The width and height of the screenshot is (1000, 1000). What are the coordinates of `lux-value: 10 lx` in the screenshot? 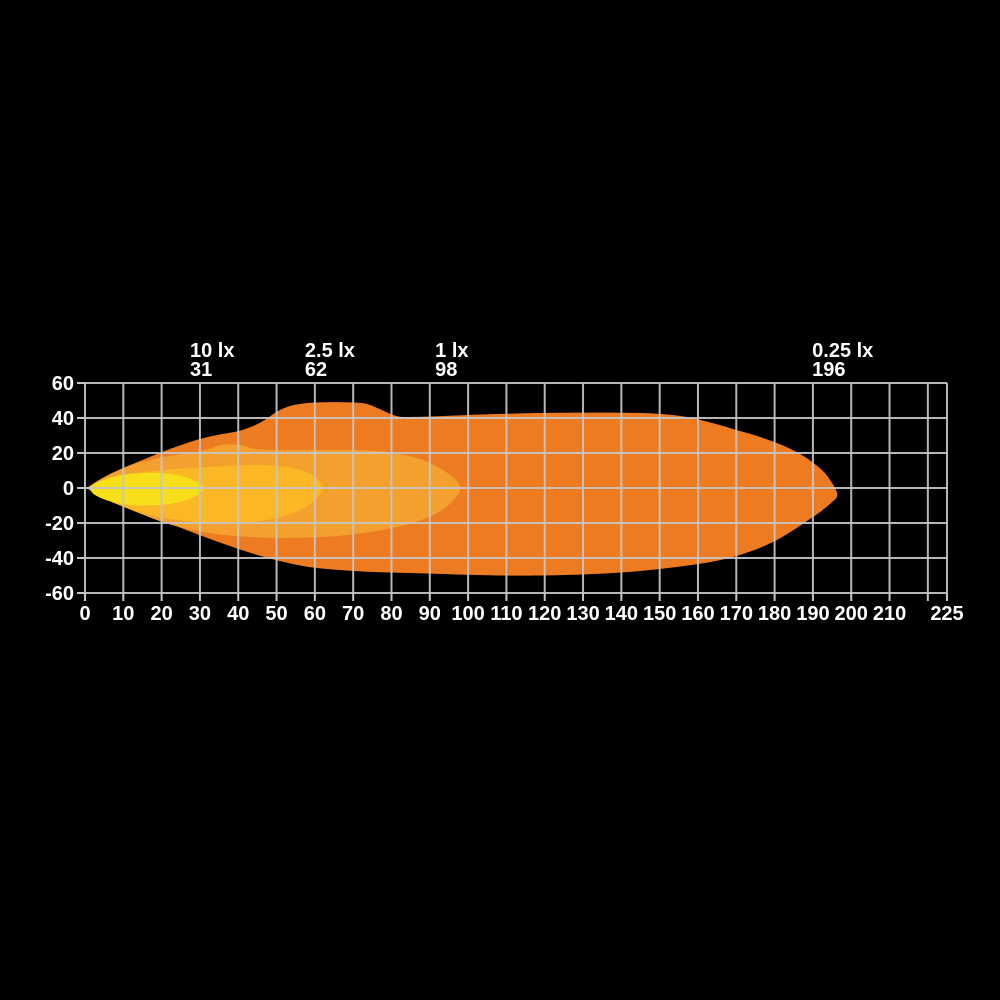 It's located at (212, 351).